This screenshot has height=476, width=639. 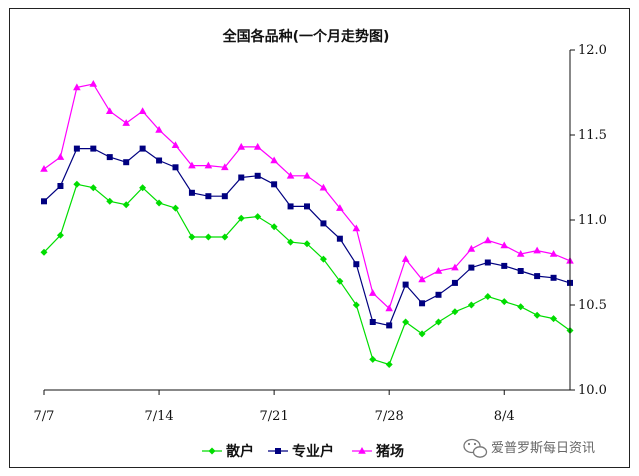 What do you see at coordinates (44, 416) in the screenshot?
I see `x-tick-label: 7/7` at bounding box center [44, 416].